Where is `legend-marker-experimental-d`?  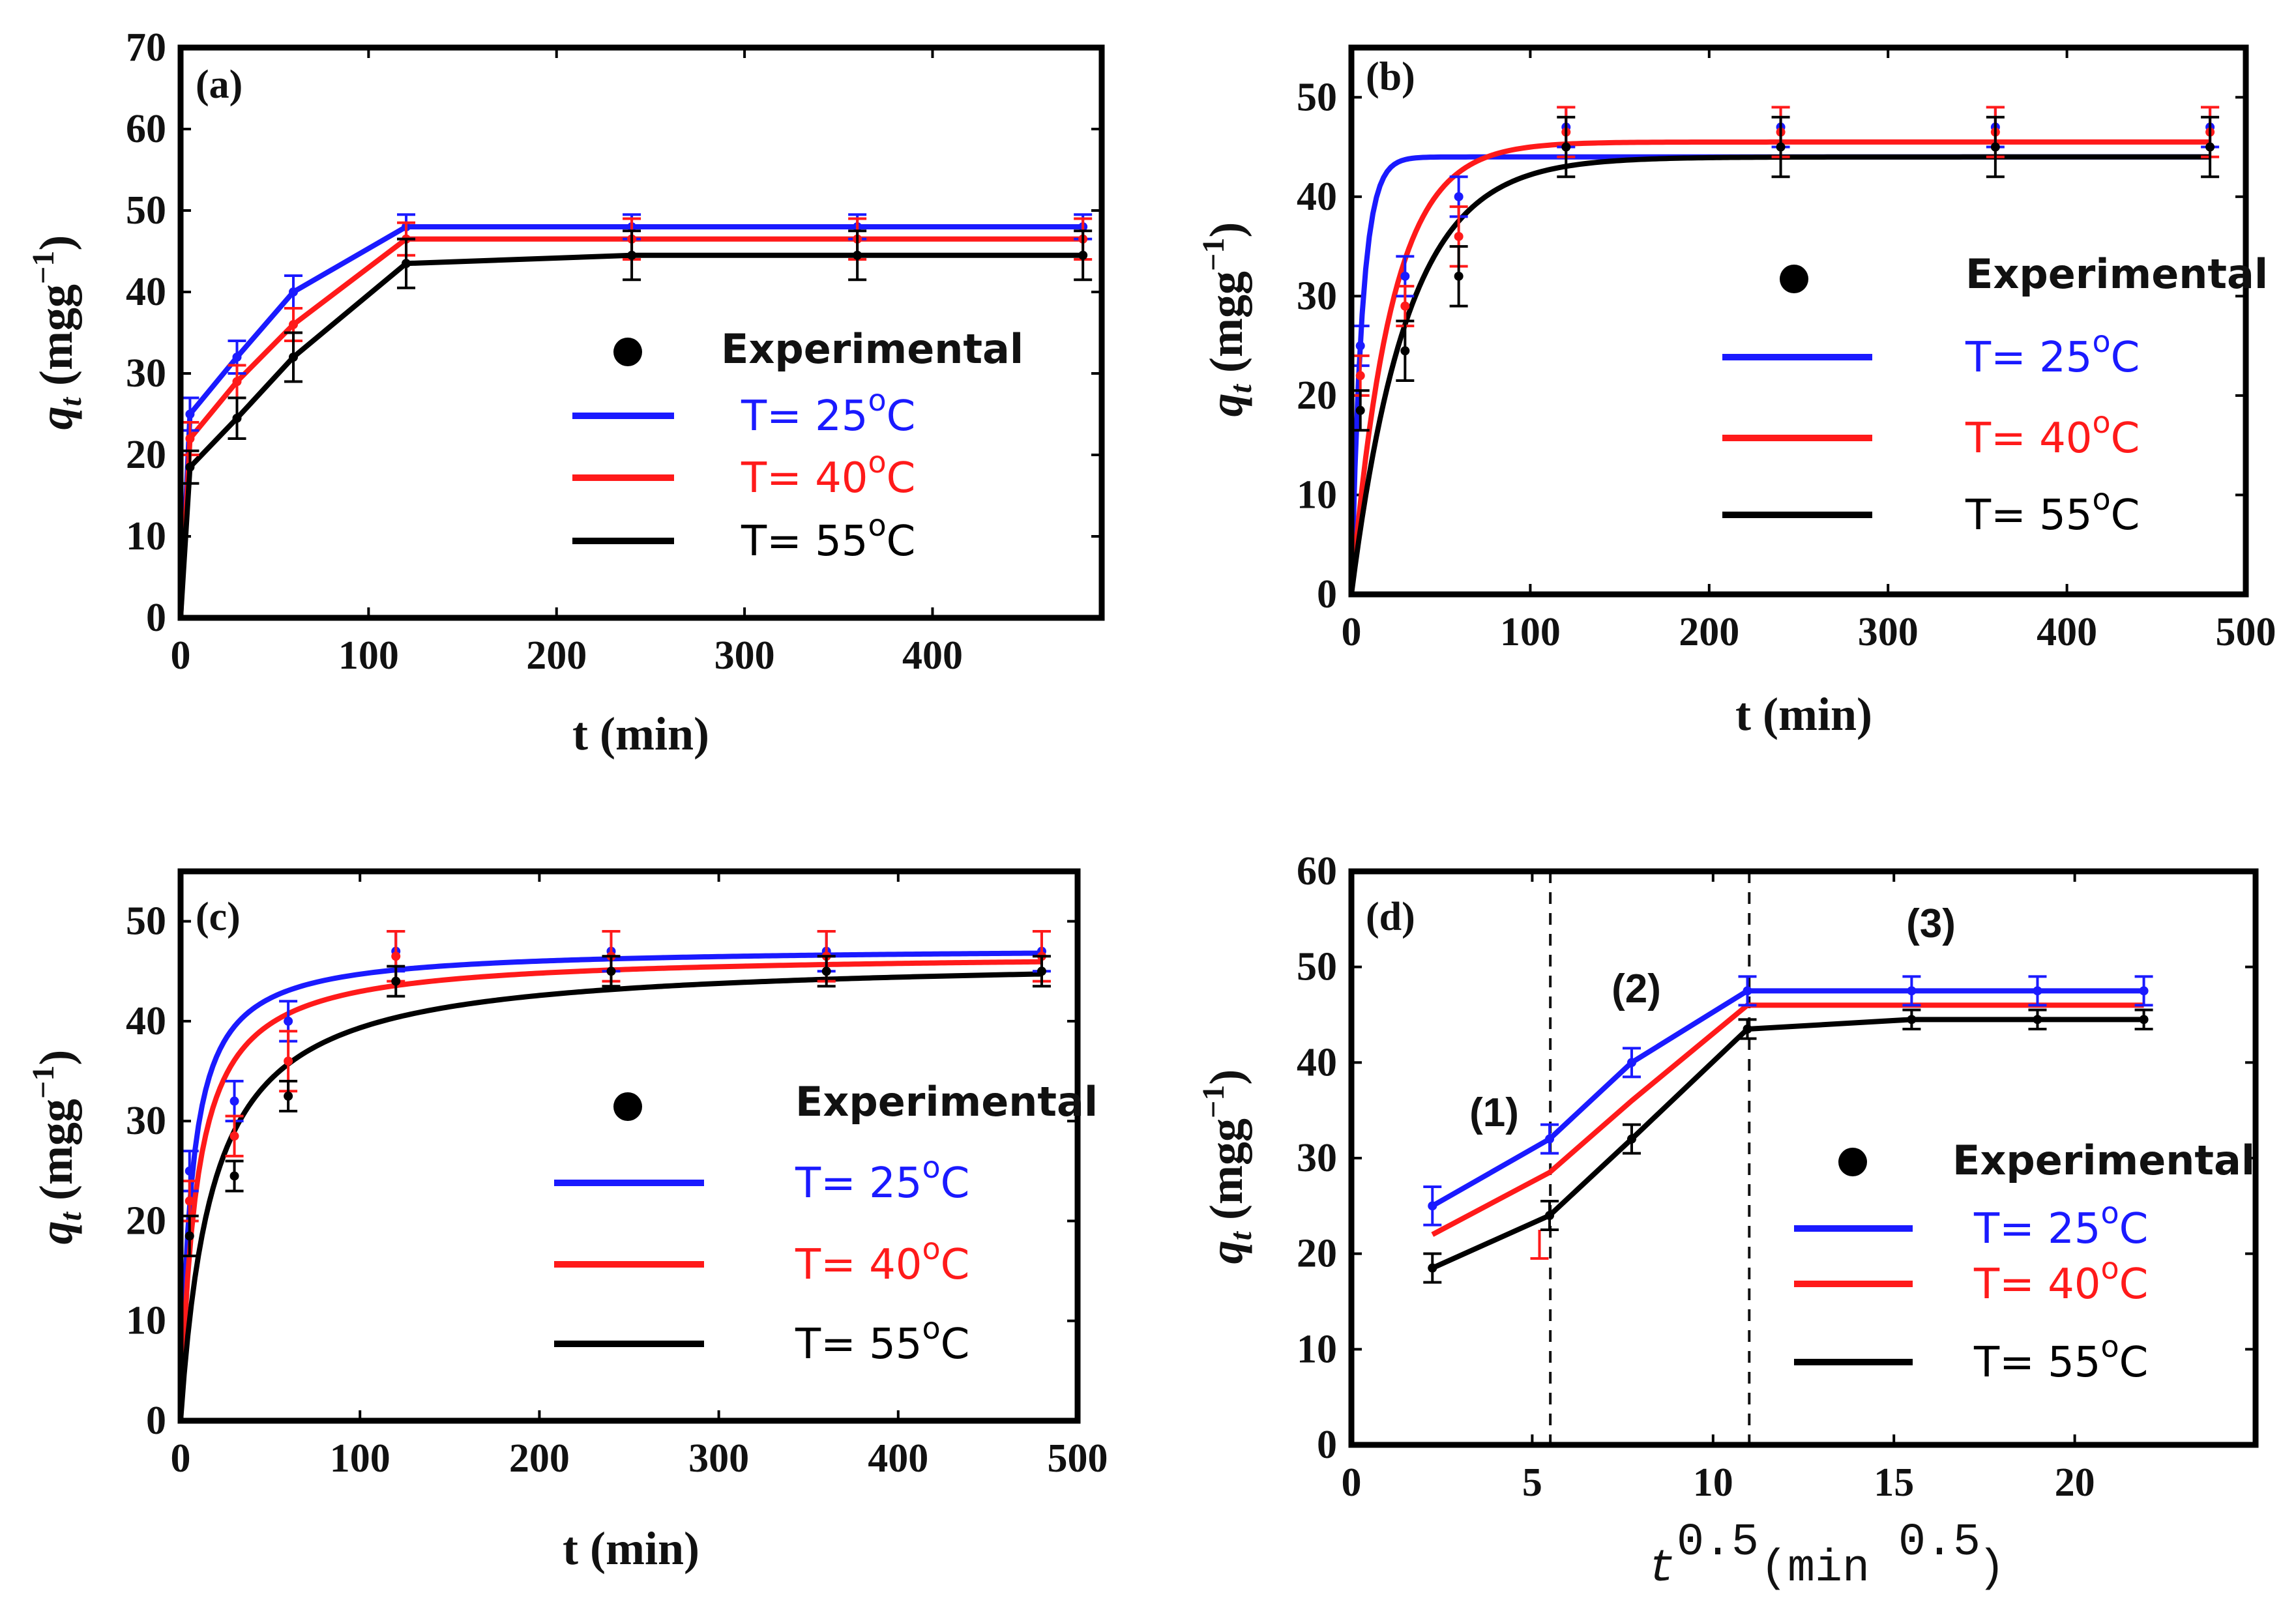 legend-marker-experimental-d is located at coordinates (1852, 1162).